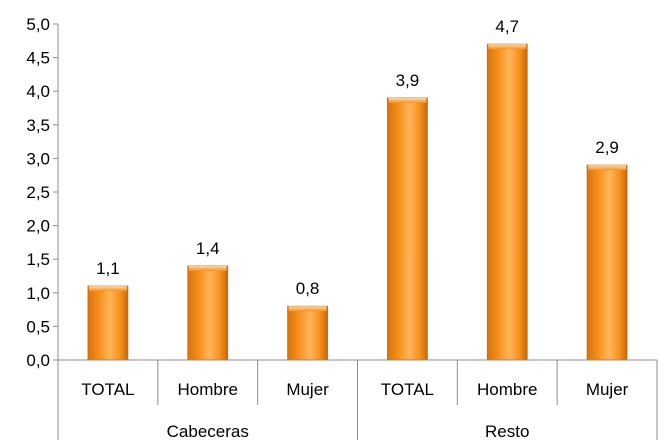 The height and width of the screenshot is (440, 658). I want to click on y-tick-label: 1,5, so click(38, 259).